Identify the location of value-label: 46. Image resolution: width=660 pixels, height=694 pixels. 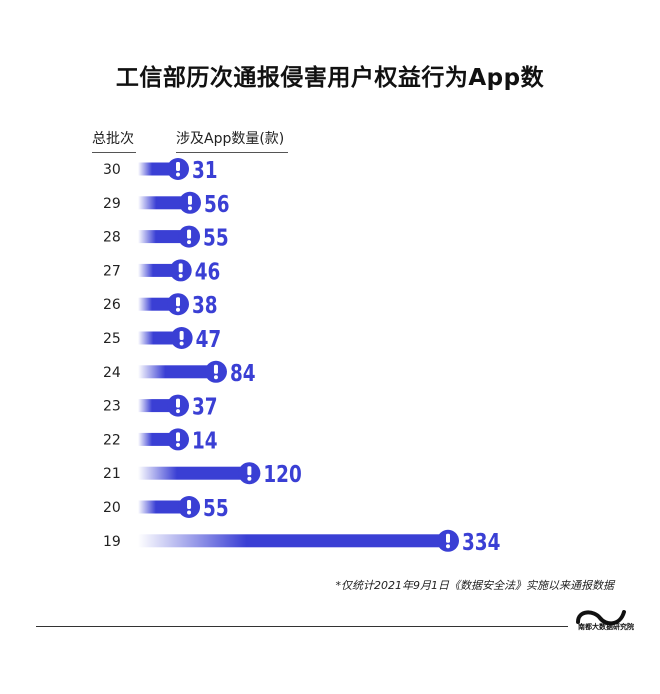
(208, 271).